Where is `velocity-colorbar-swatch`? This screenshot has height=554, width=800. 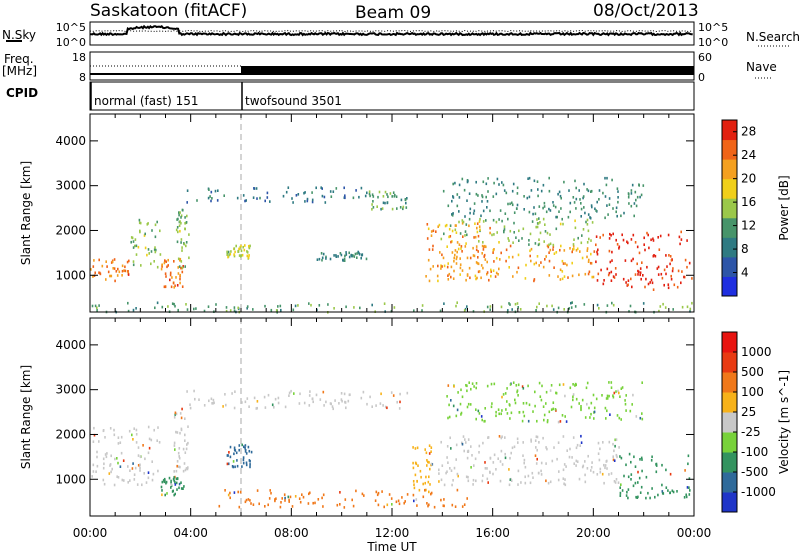
velocity-colorbar-swatch is located at coordinates (729, 402).